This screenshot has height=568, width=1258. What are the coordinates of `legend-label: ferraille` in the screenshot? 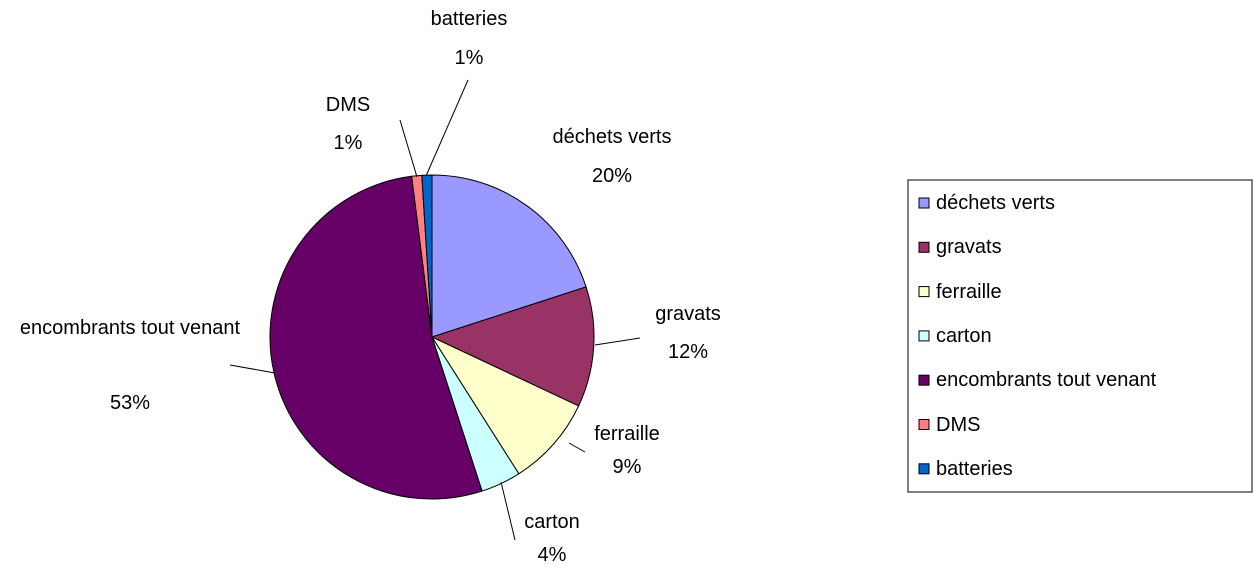 It's located at (969, 291).